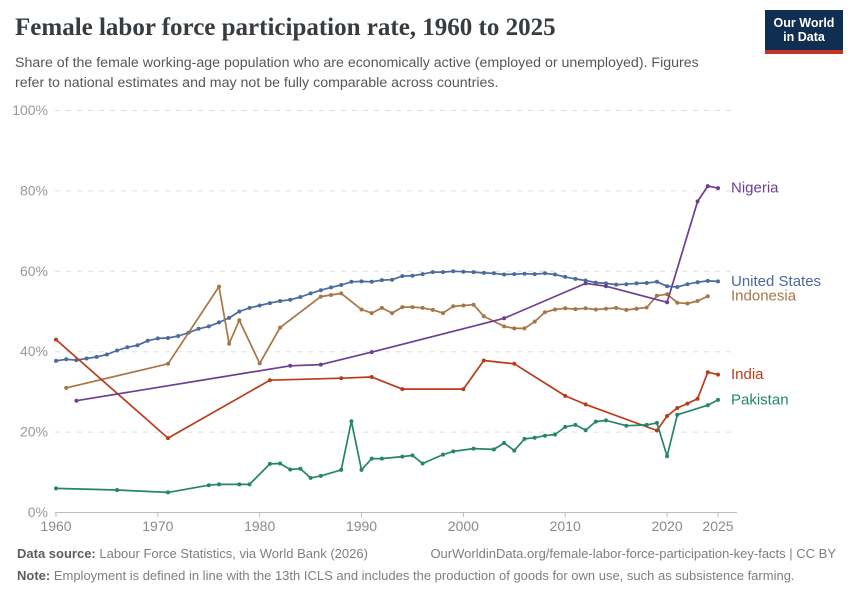 The width and height of the screenshot is (850, 600). I want to click on series-point-indonesia-1971, so click(168, 363).